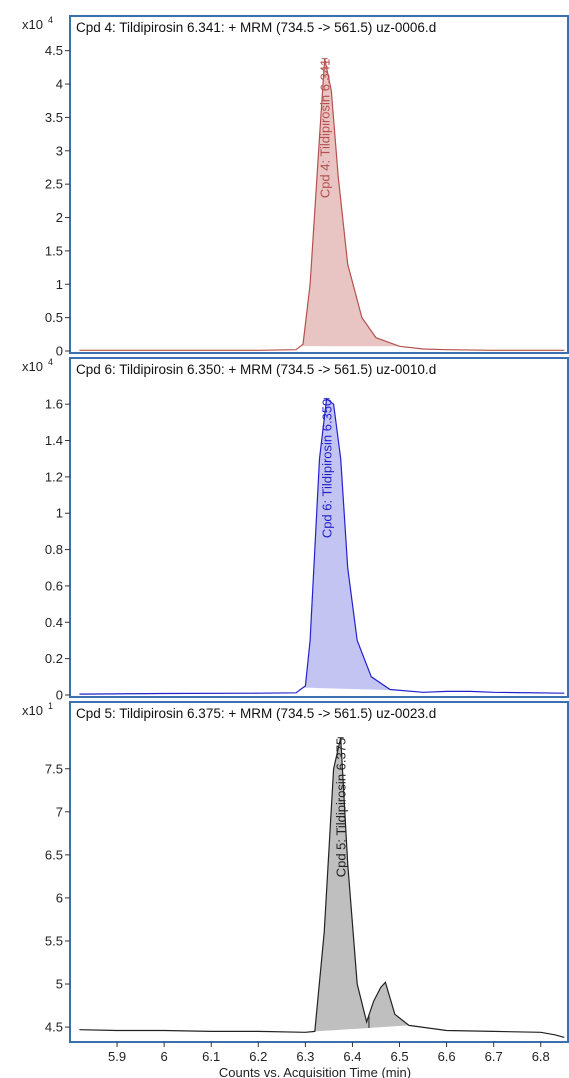 This screenshot has height=1078, width=569. I want to click on y-tick-label: 7.5, so click(54, 768).